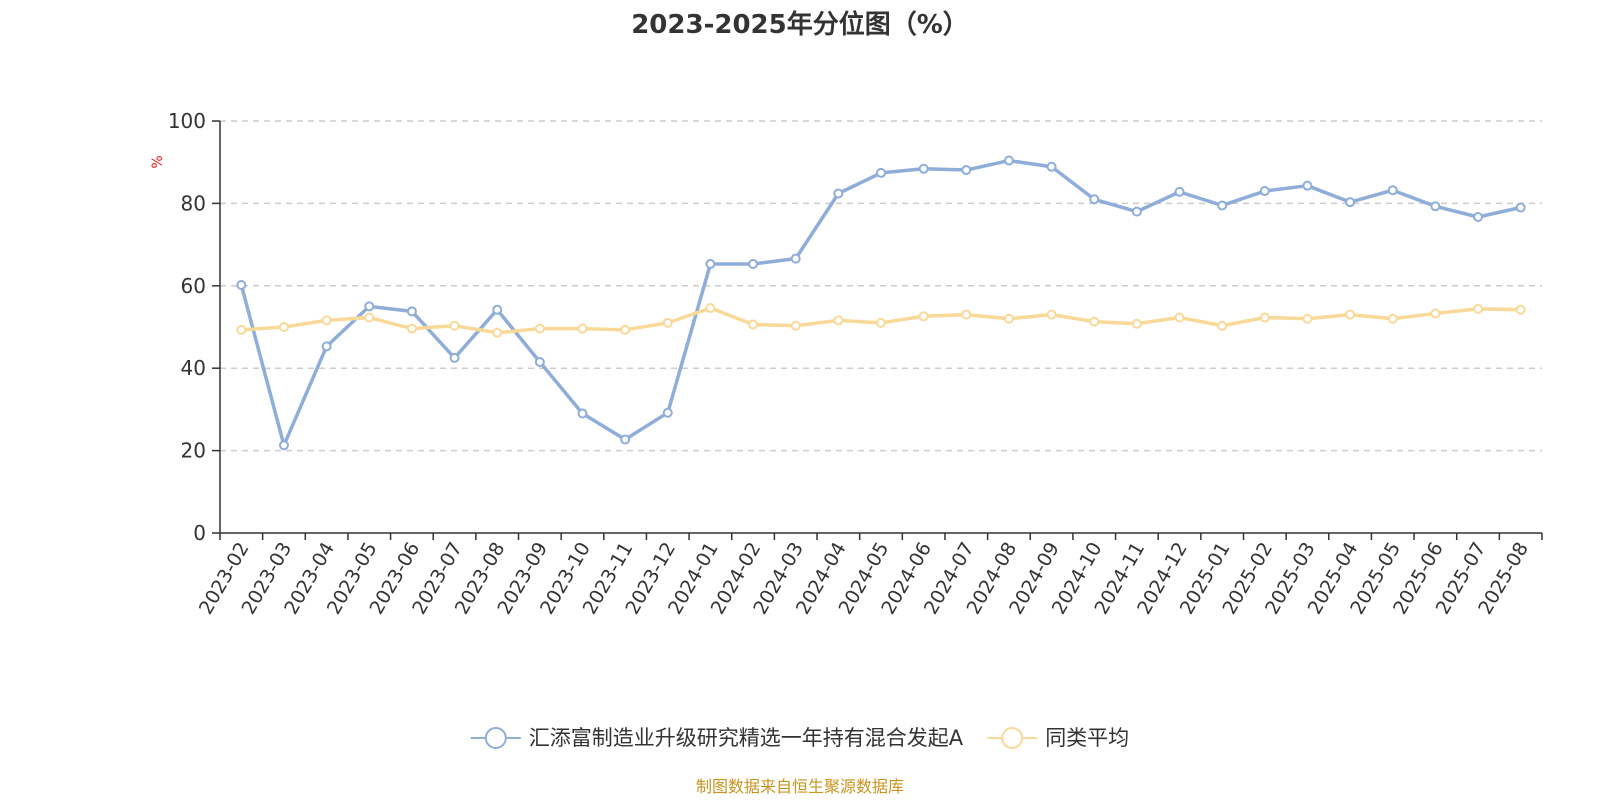  What do you see at coordinates (746, 738) in the screenshot?
I see `legend-label: 汇添富制造业升级研究精选一年持有混合发起A` at bounding box center [746, 738].